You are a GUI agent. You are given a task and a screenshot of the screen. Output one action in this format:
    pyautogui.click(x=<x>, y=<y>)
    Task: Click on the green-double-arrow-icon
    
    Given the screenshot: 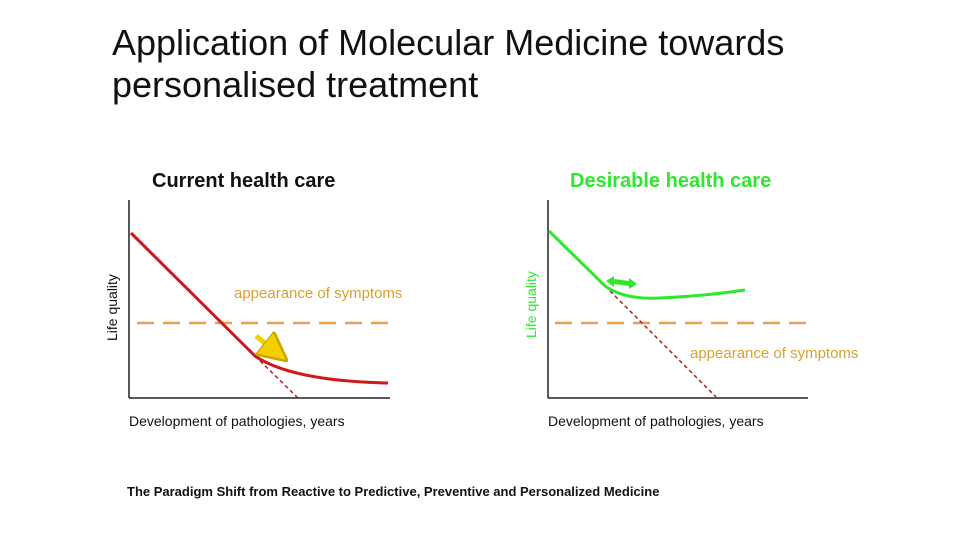 What is the action you would take?
    pyautogui.click(x=621, y=282)
    